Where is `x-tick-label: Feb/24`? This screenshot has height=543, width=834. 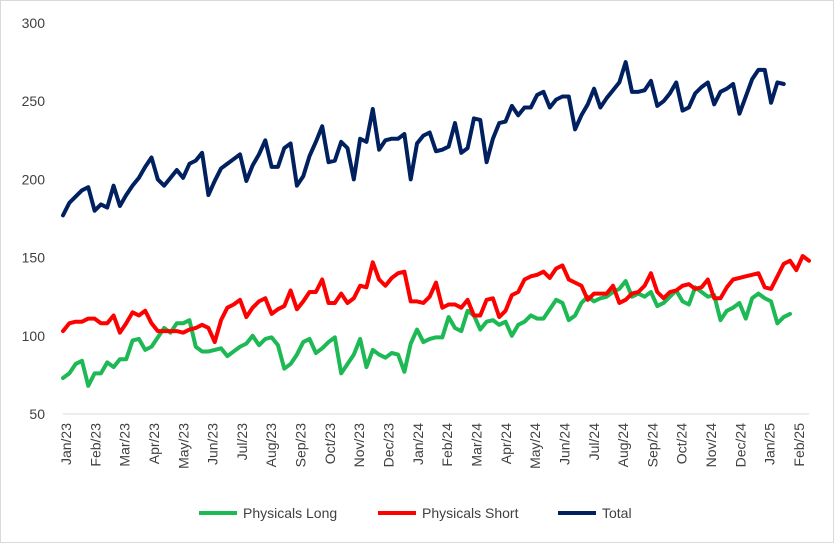 x-tick-label: Feb/24 is located at coordinates (447, 445).